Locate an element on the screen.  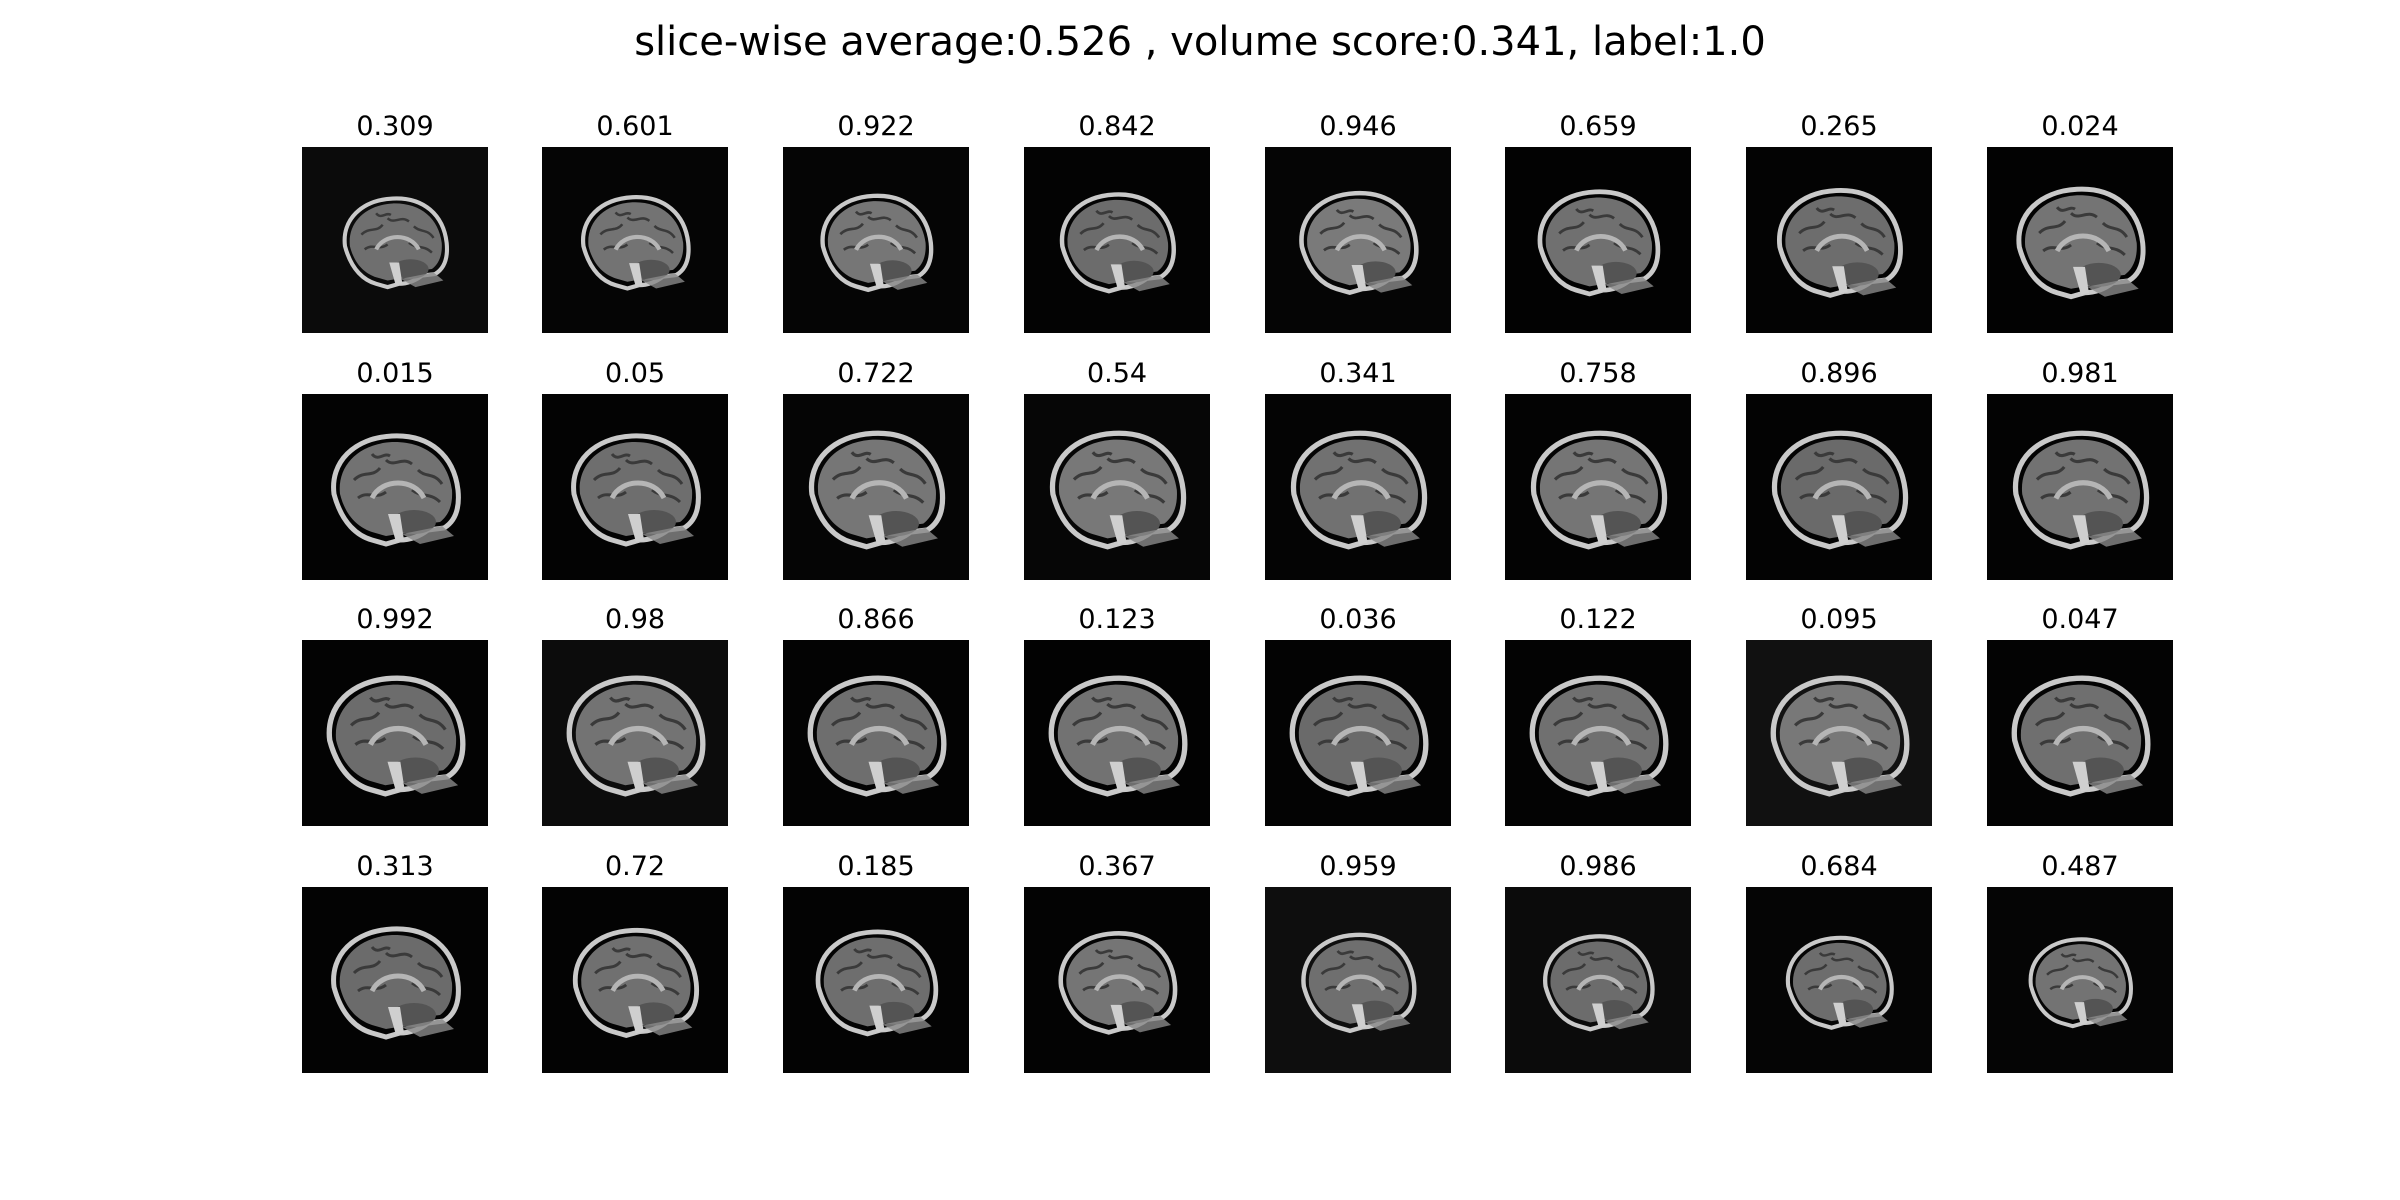
slice-score-label: 0.015 is located at coordinates (395, 373).